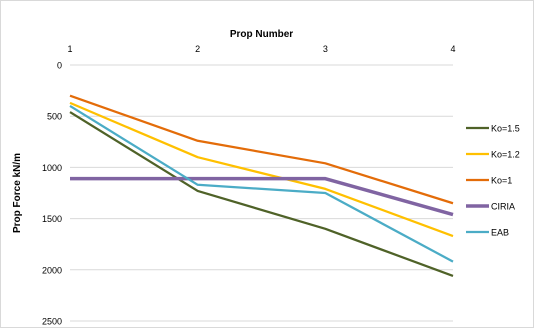 This screenshot has height=328, width=534. What do you see at coordinates (503, 207) in the screenshot?
I see `legend-label: CIRIA` at bounding box center [503, 207].